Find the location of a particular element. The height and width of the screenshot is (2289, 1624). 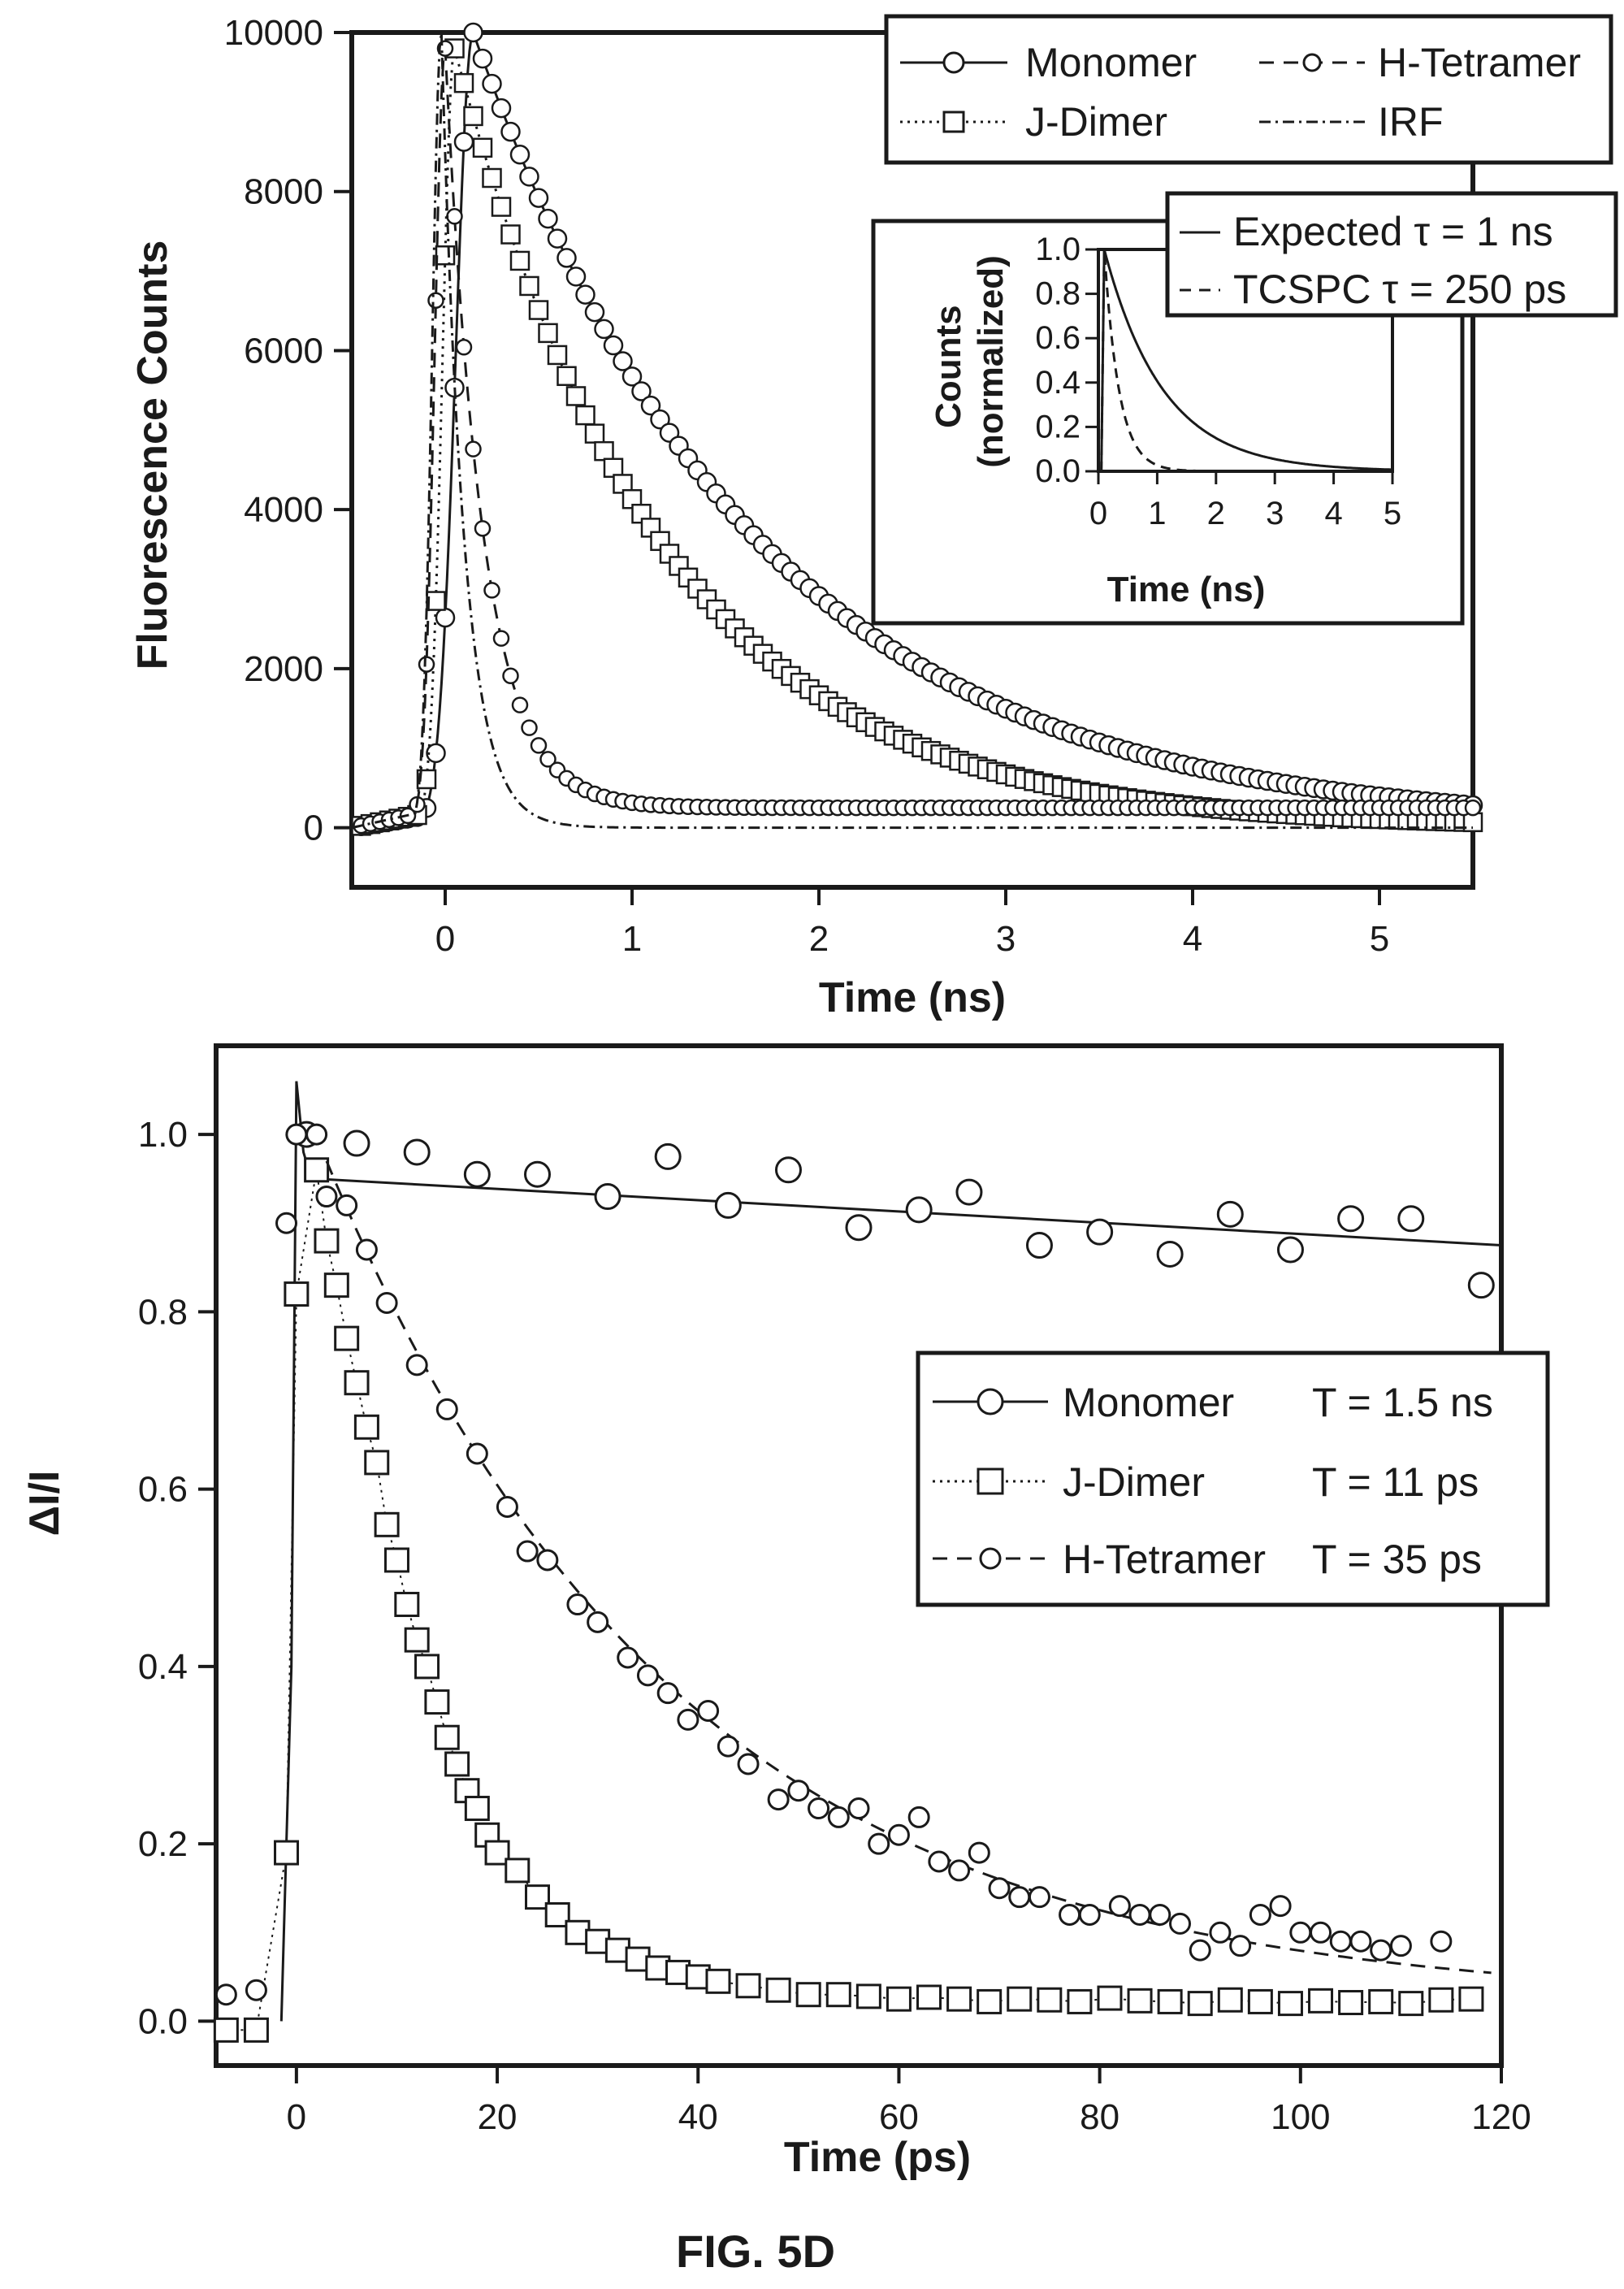

y-tick-label: 6000 is located at coordinates (283, 351).